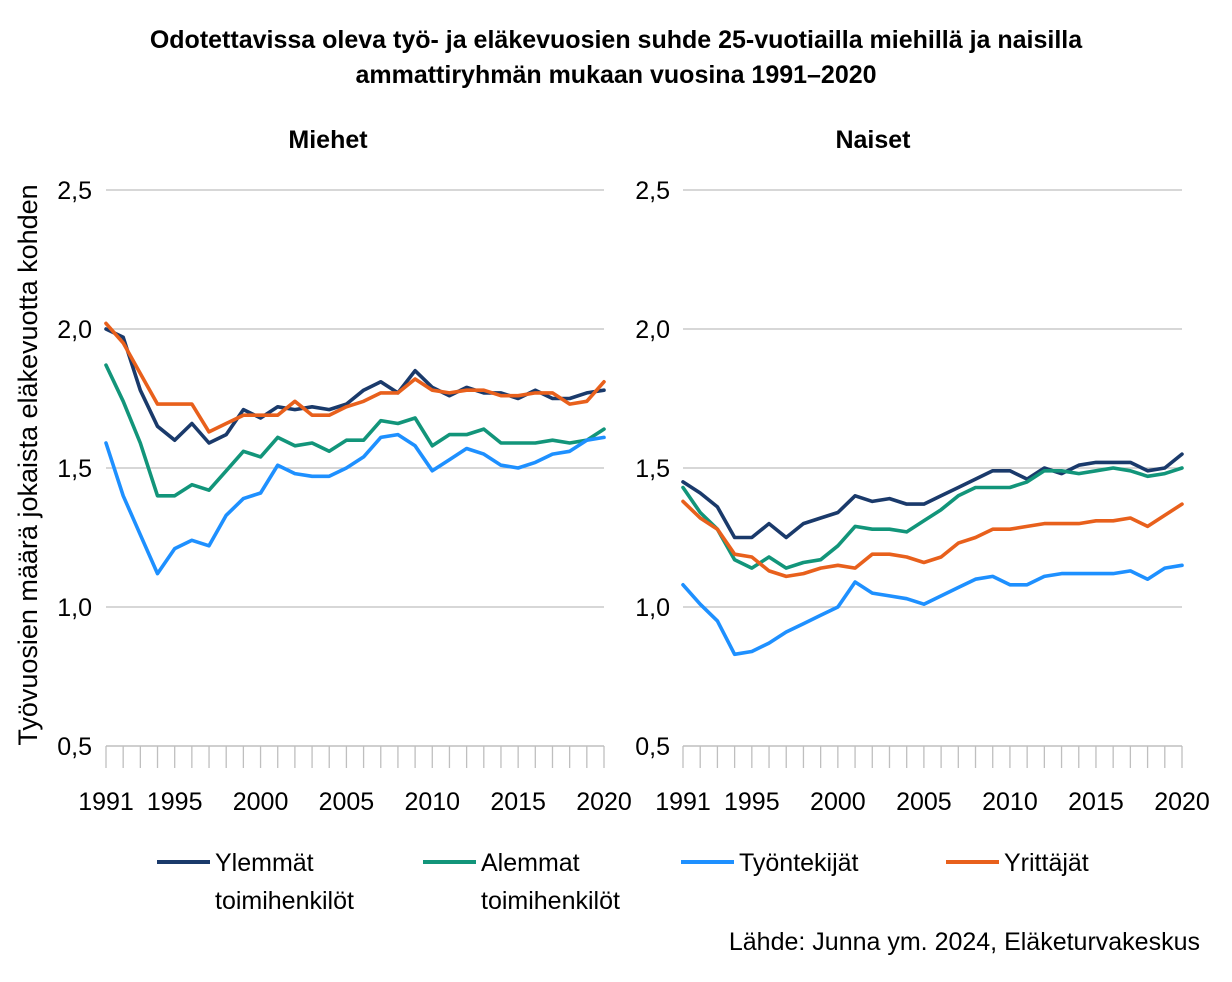  I want to click on y-tick-label-miehet: 1,0, so click(74, 608).